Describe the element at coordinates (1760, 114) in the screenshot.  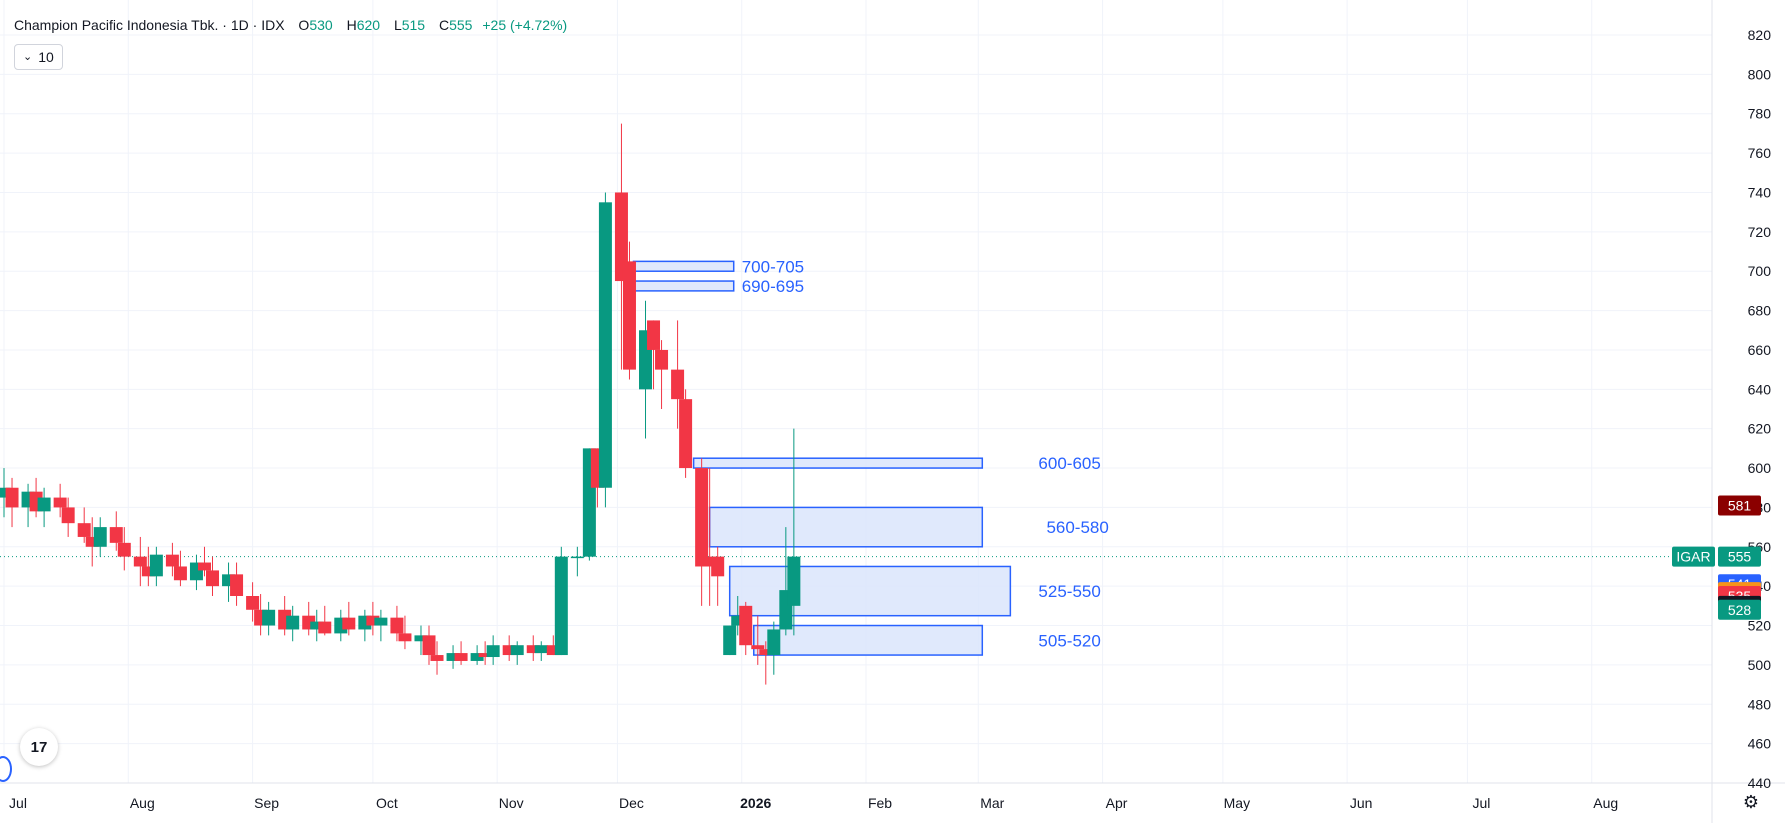
I see `y-tick-label: 780` at that location.